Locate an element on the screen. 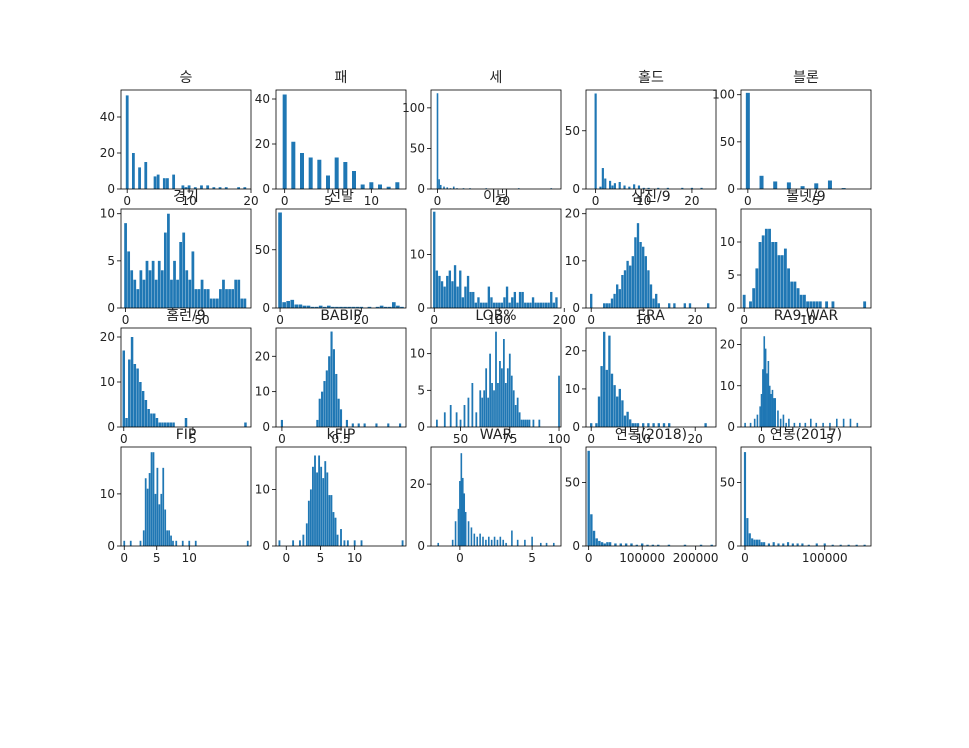 This screenshot has height=748, width=969. y-tick-label: 20 is located at coordinates (107, 337).